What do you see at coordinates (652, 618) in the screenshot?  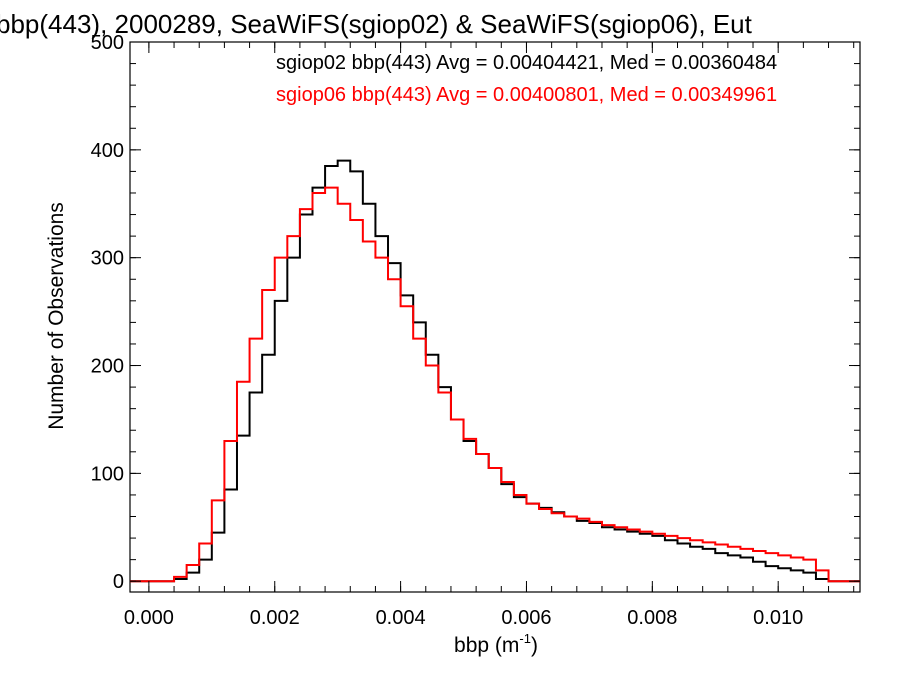 I see `x-tick-label: 0.008` at bounding box center [652, 618].